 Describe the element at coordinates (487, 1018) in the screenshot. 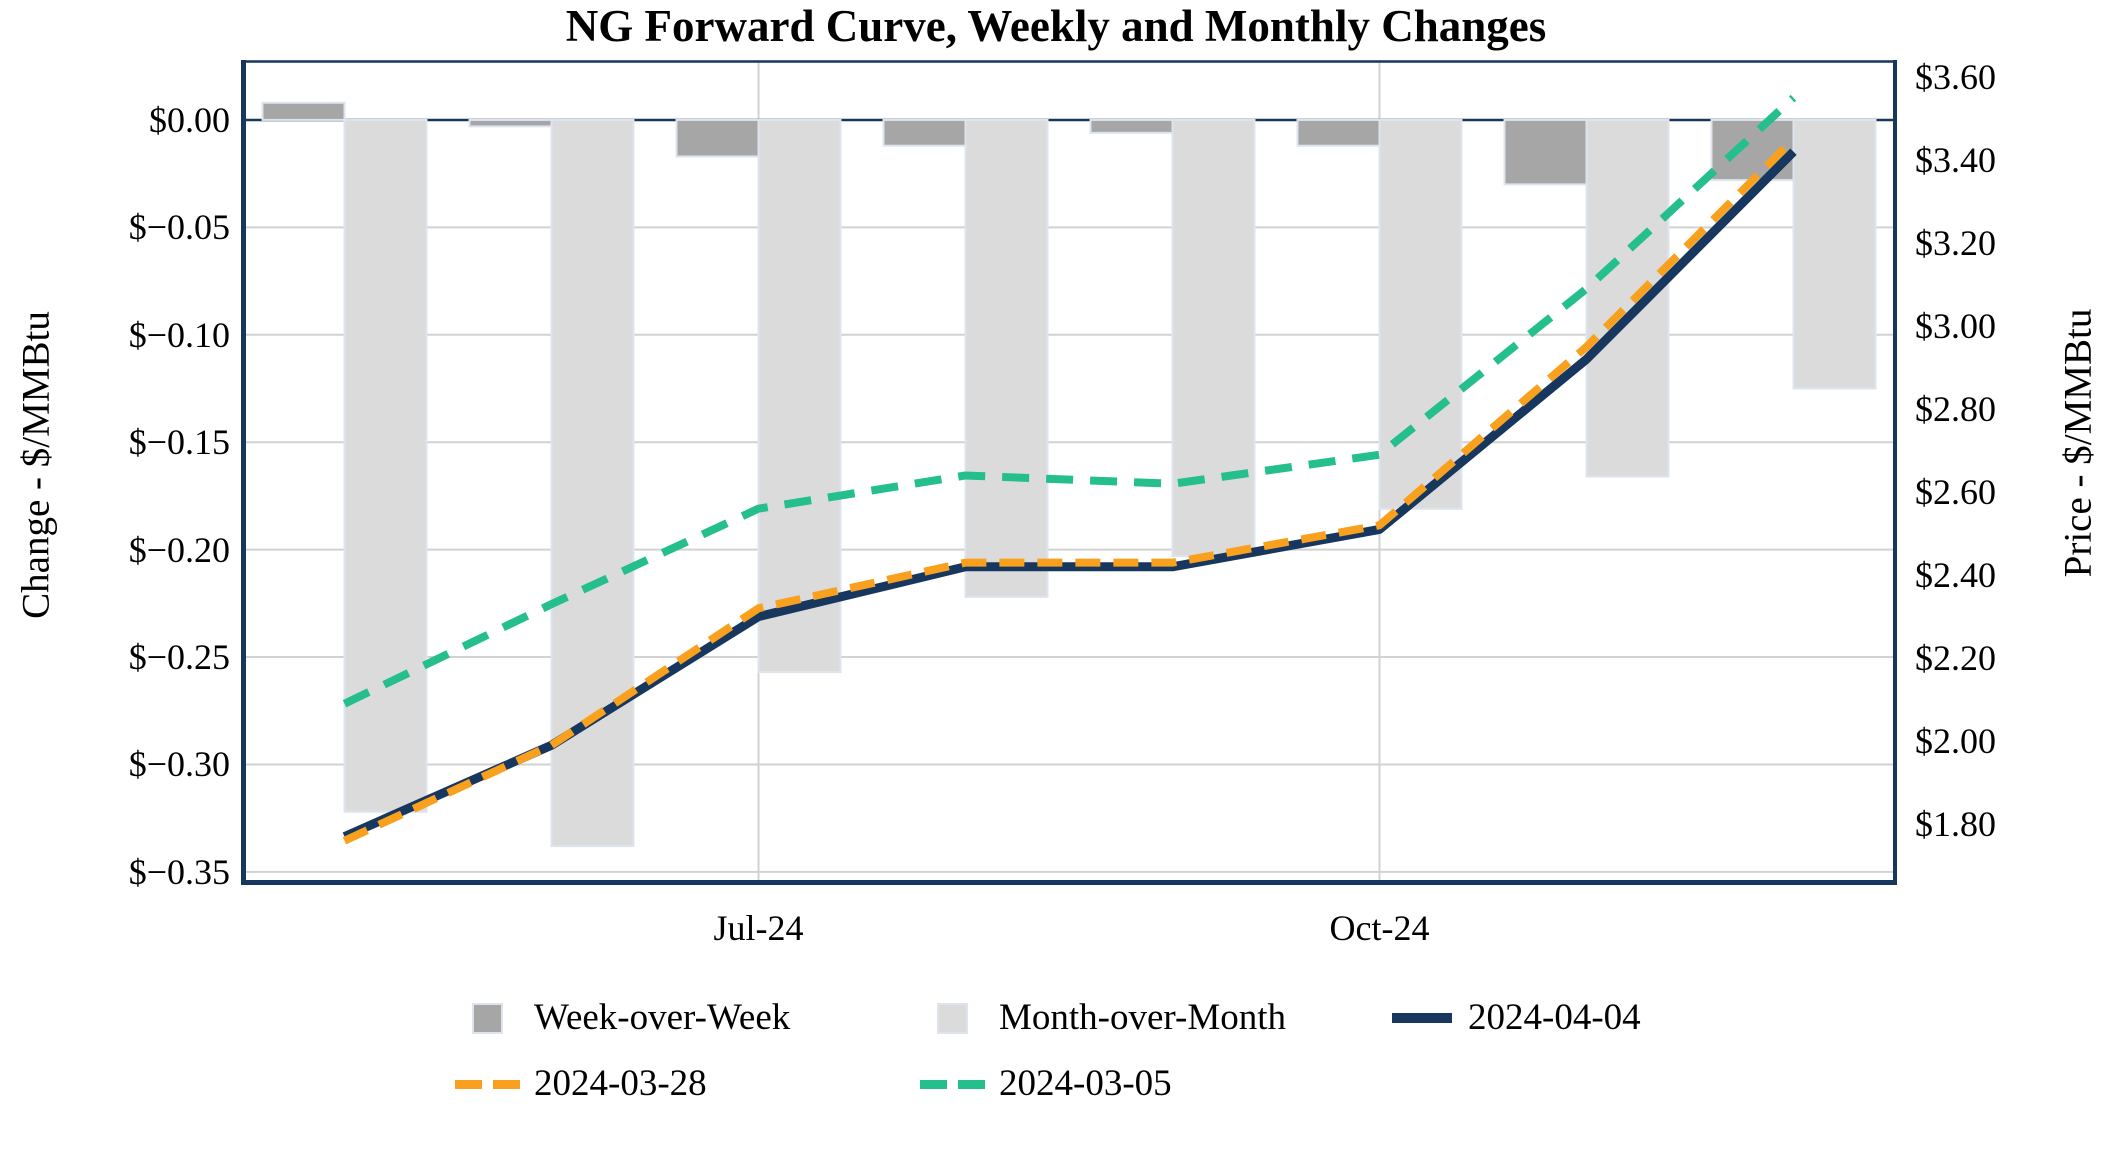

I see `week-over-week-swatch` at that location.